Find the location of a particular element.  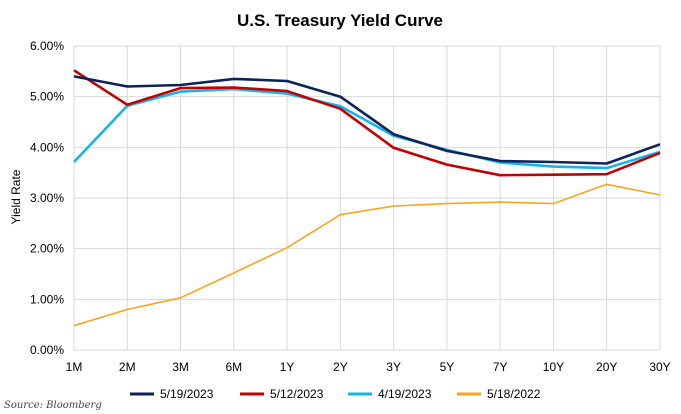

legend-label: 4/19/2023 is located at coordinates (405, 394).